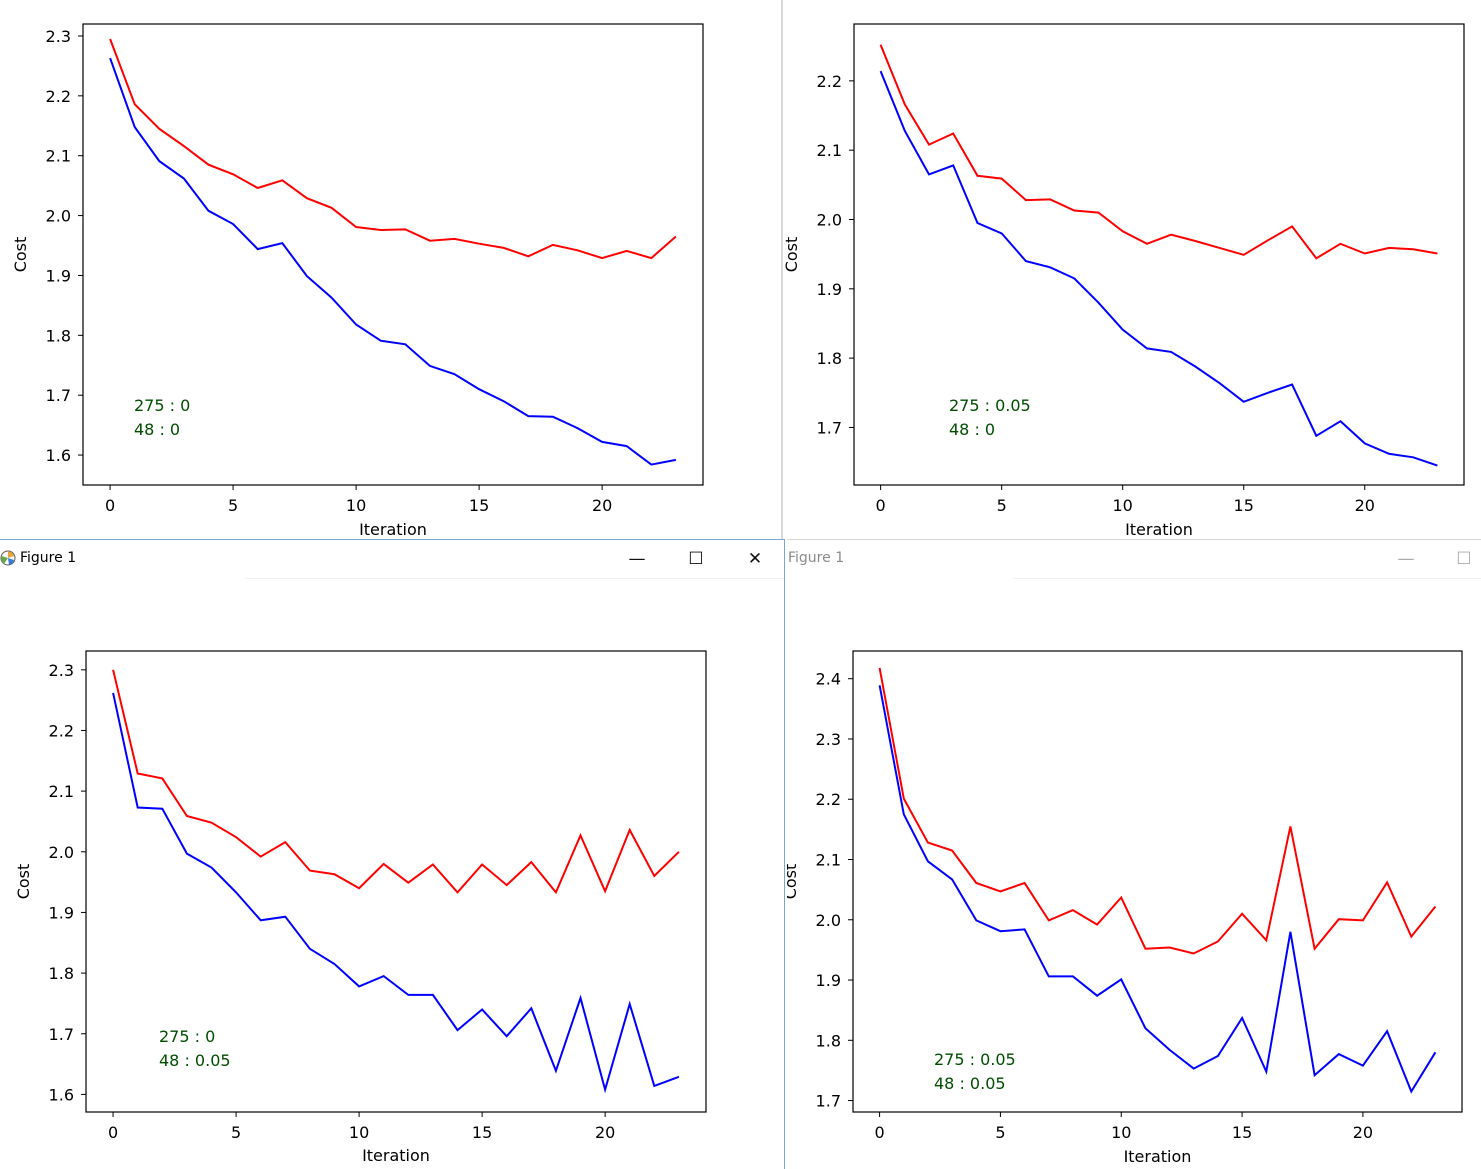  Describe the element at coordinates (392, 559) in the screenshot. I see `window-titlebar: Figure 1 — ☐ ✕` at that location.